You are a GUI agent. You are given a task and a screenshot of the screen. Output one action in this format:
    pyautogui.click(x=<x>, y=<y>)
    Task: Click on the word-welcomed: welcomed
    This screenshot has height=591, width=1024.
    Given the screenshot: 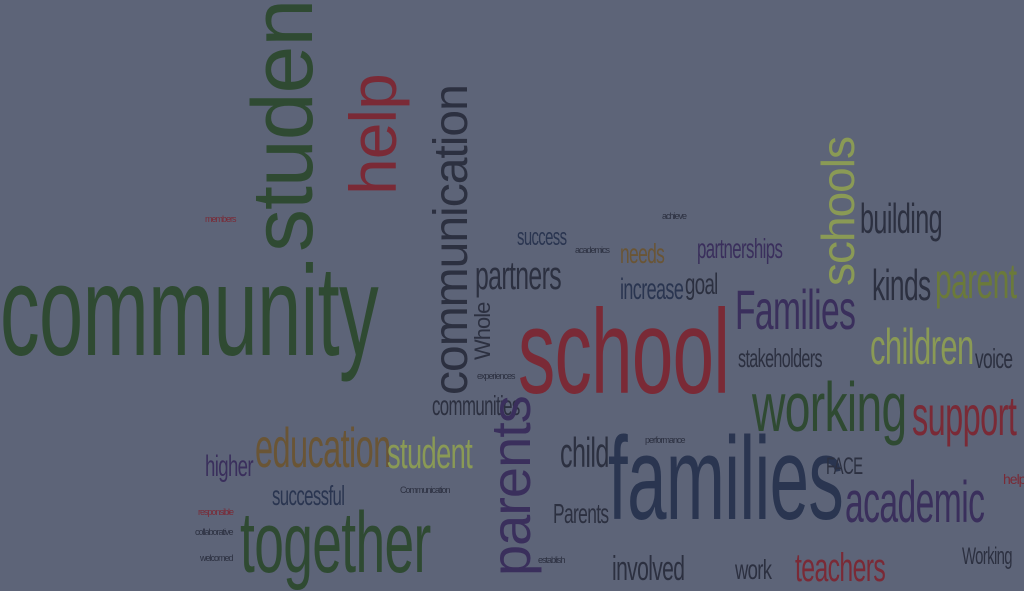 What is the action you would take?
    pyautogui.click(x=217, y=558)
    